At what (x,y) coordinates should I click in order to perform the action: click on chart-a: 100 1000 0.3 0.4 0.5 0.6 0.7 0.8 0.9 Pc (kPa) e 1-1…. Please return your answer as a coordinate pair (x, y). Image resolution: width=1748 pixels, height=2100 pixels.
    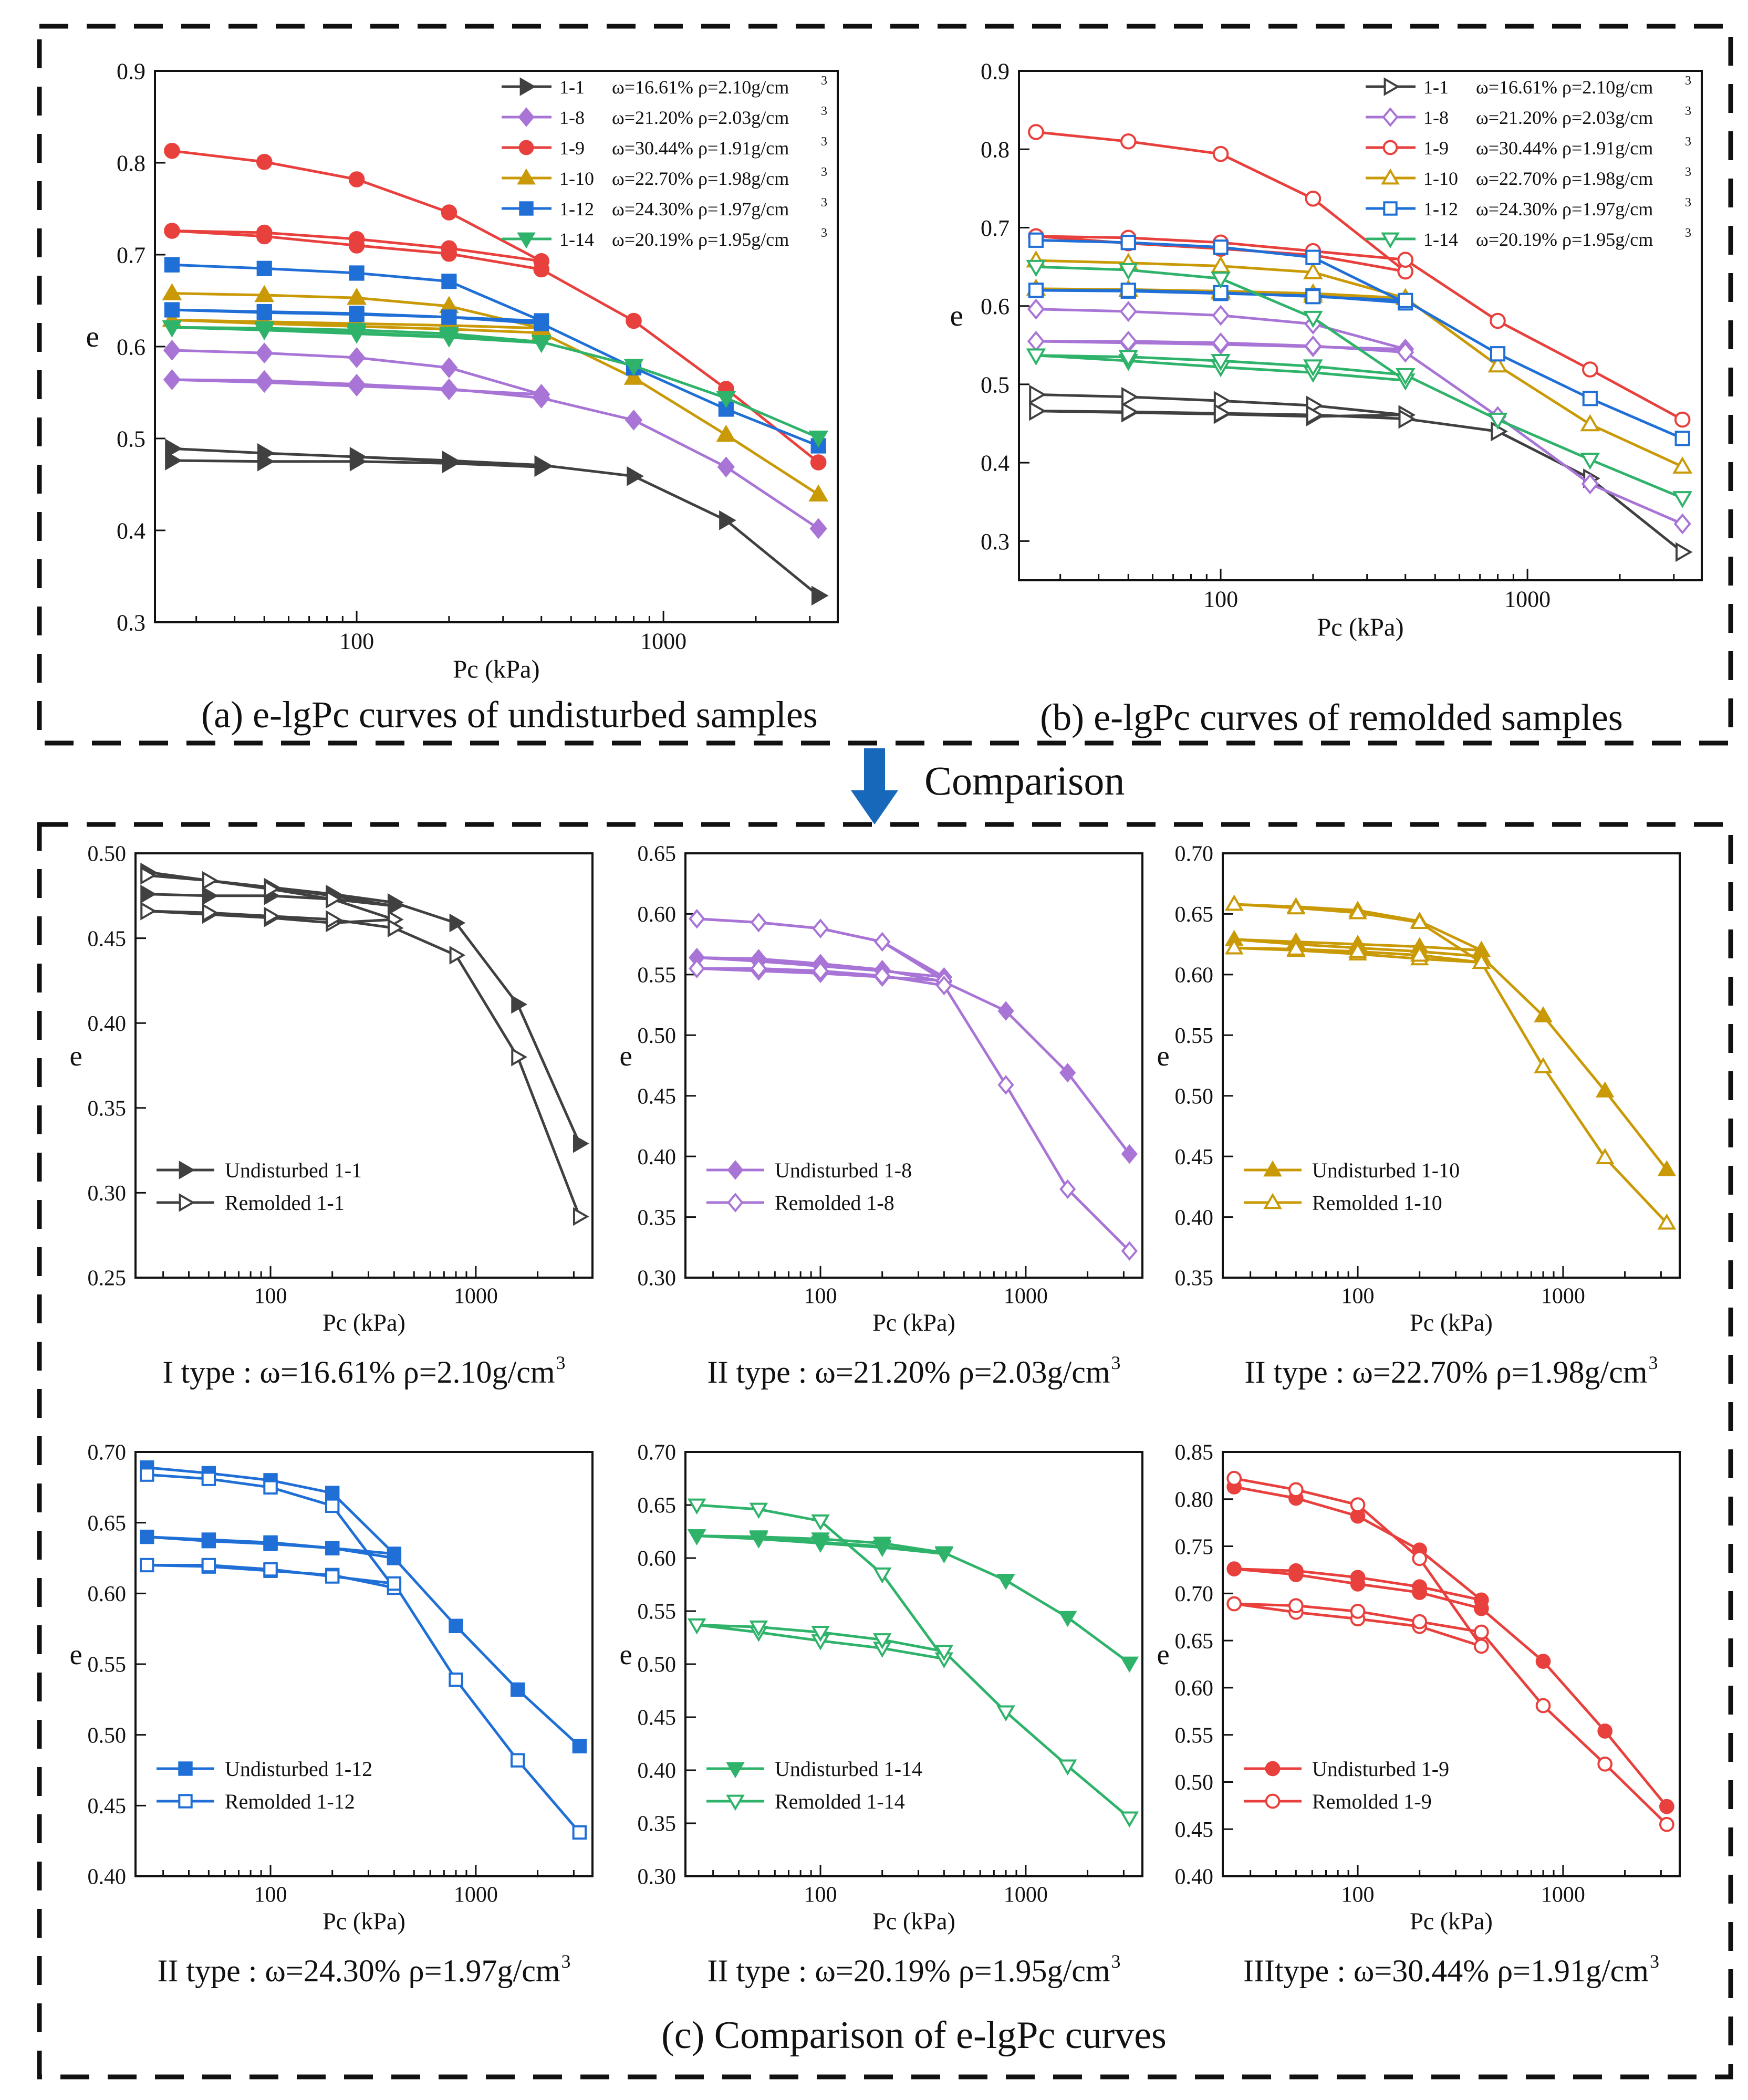
    Looking at the image, I should click on (462, 371).